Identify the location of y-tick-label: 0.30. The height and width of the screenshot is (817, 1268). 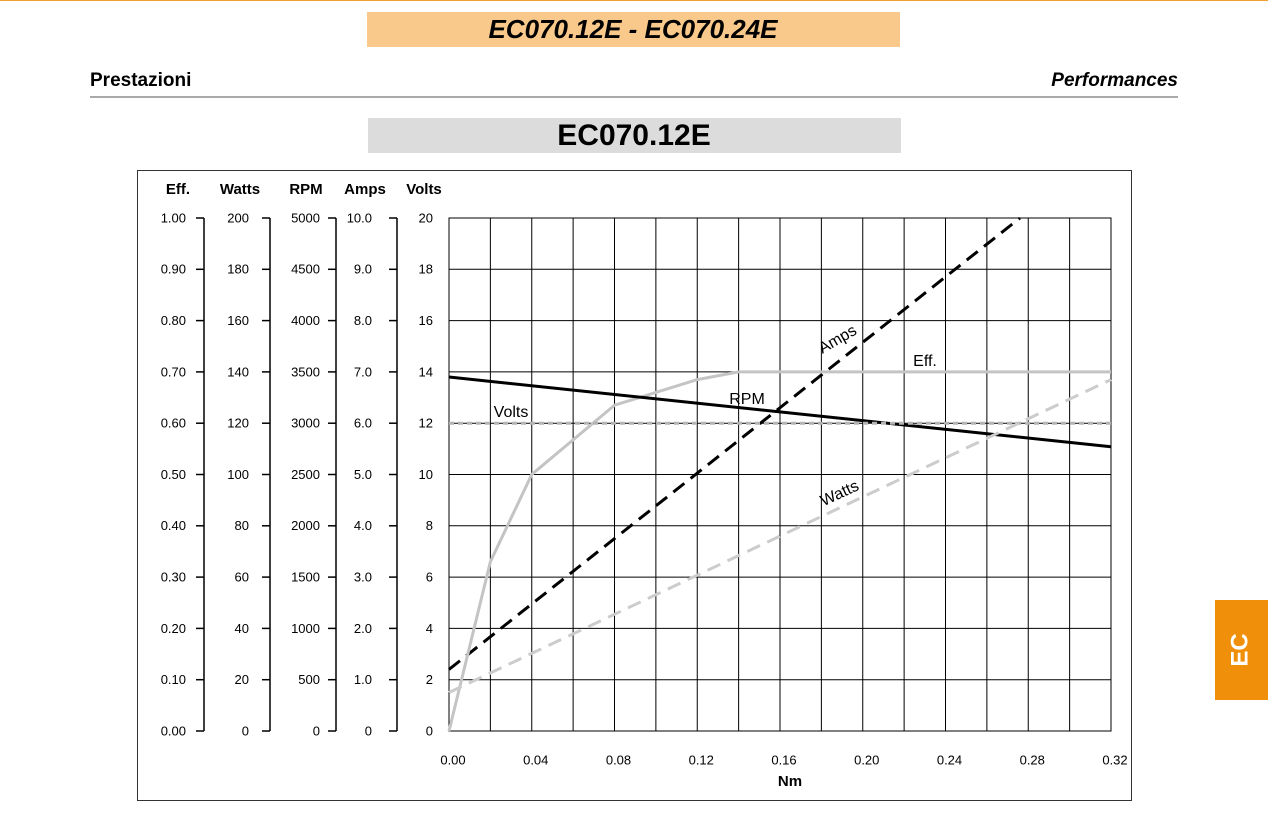
(173, 577).